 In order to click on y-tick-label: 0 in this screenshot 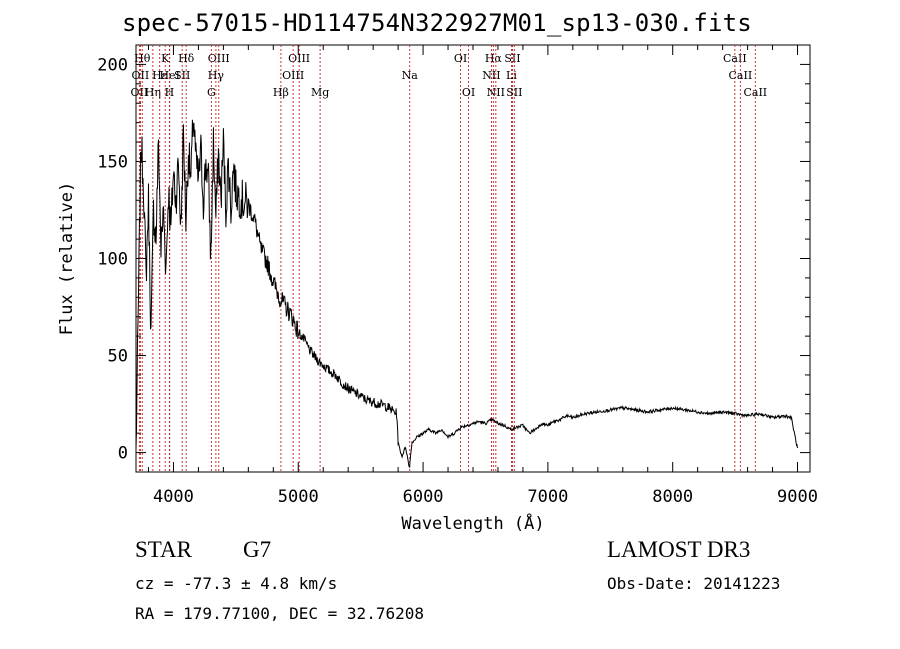, I will do `click(123, 454)`.